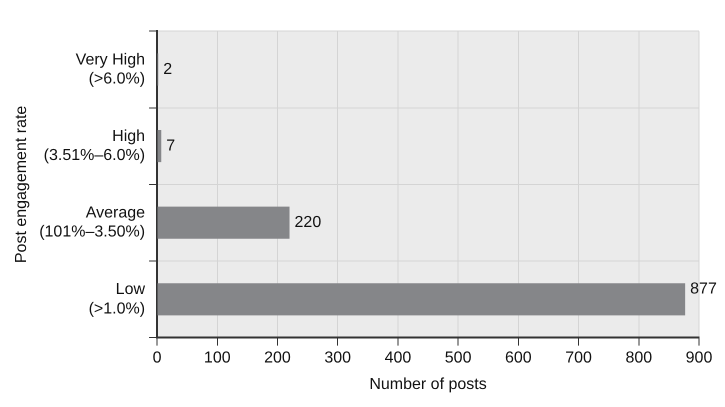 This screenshot has width=725, height=407. What do you see at coordinates (699, 358) in the screenshot?
I see `x-tick-label: 900` at bounding box center [699, 358].